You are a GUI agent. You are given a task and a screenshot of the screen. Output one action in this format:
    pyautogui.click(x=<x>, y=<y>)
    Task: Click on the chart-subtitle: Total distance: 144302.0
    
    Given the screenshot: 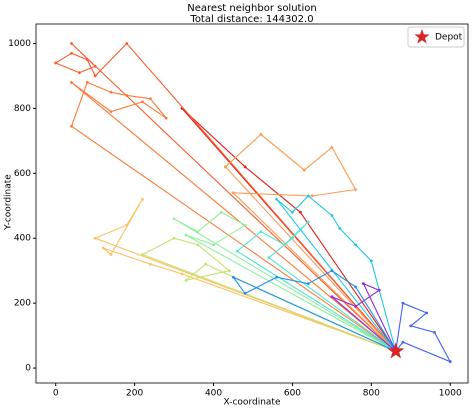 What is the action you would take?
    pyautogui.click(x=251, y=19)
    